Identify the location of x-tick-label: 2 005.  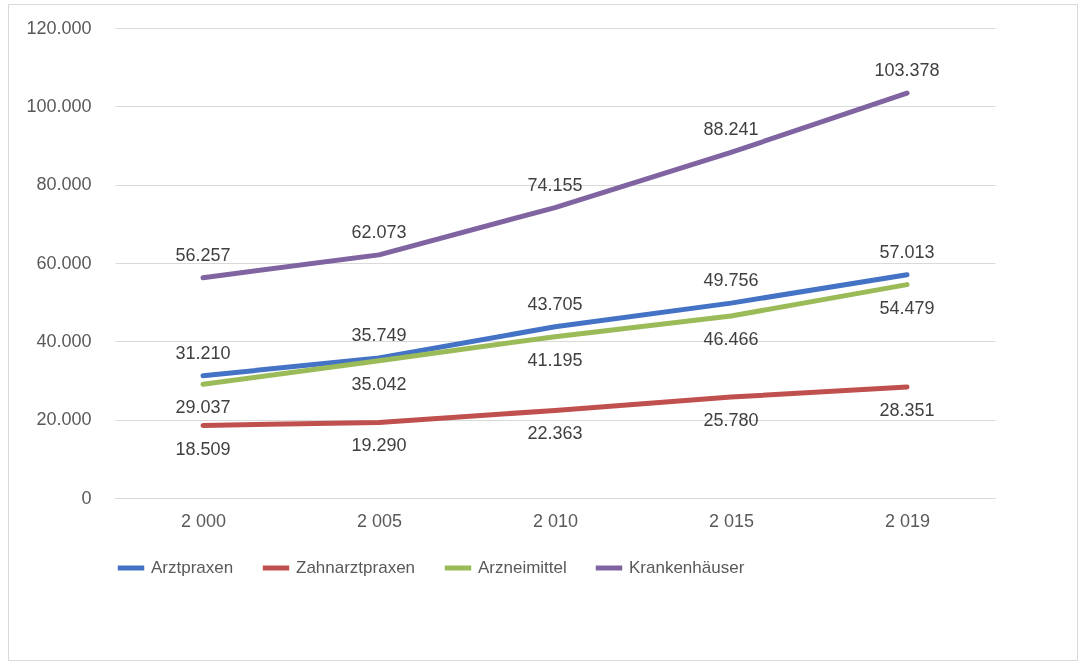
(379, 520).